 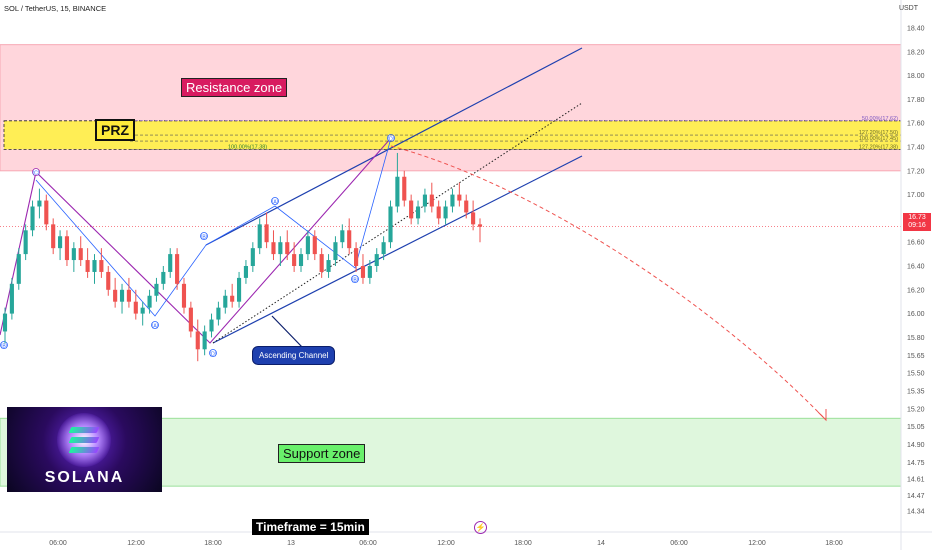 What do you see at coordinates (480, 527) in the screenshot?
I see `lightning-icon: ⚡` at bounding box center [480, 527].